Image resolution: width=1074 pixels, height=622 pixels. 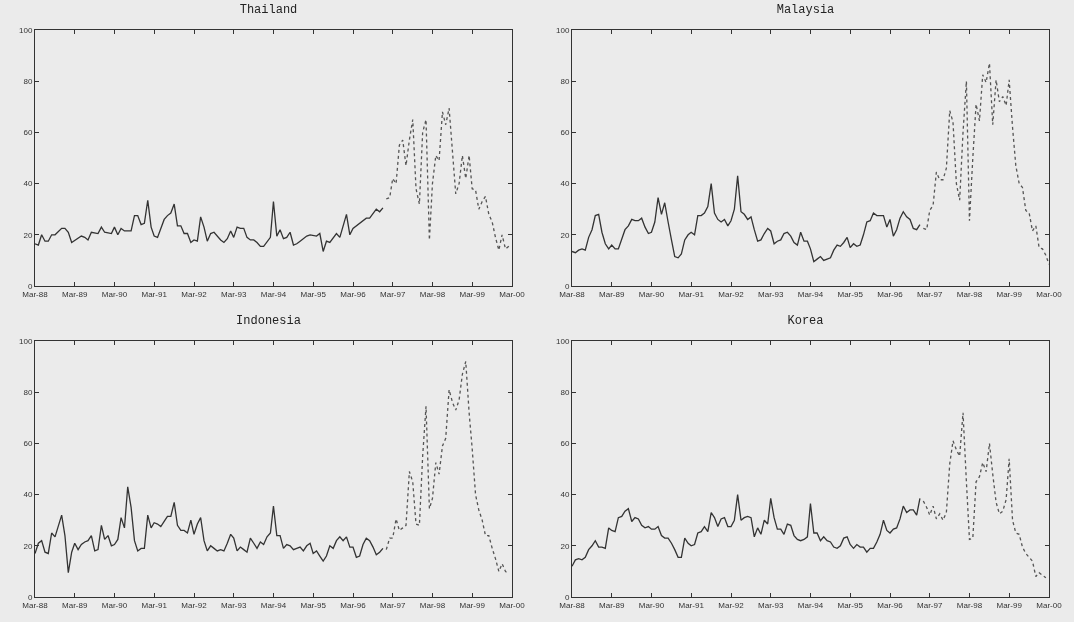 I want to click on chart-title: Malaysia, so click(x=805, y=10).